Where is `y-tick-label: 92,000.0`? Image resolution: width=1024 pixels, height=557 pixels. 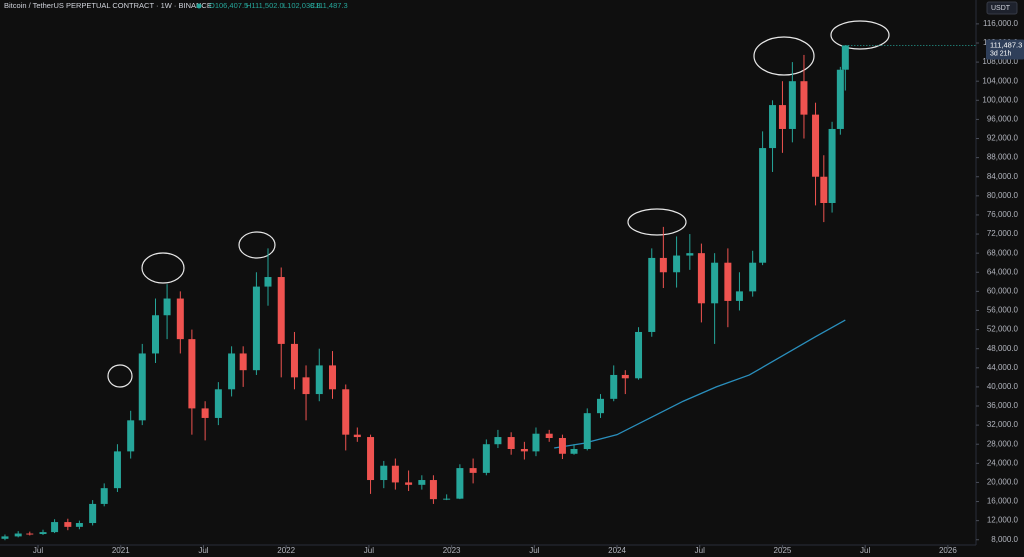
y-tick-label: 92,000.0 is located at coordinates (1003, 138).